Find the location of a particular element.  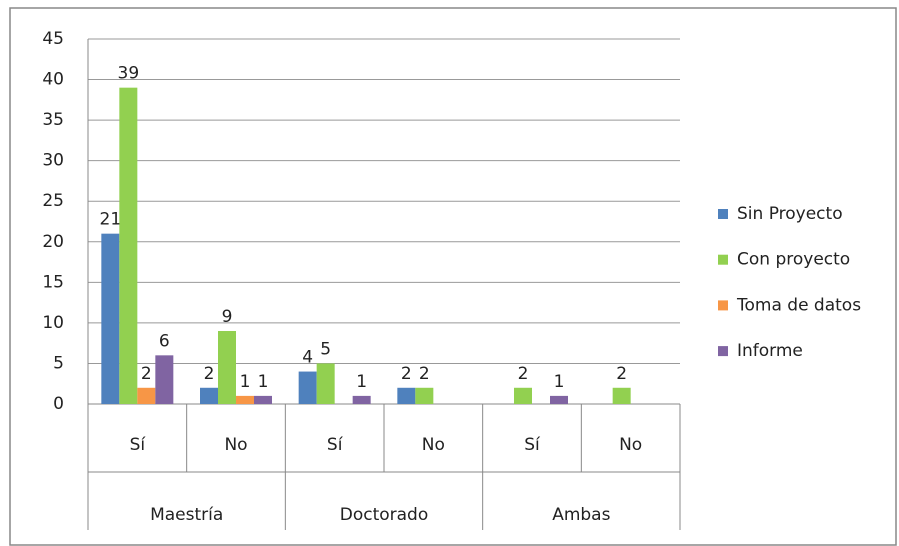

legend-label: Con proyecto is located at coordinates (793, 260).